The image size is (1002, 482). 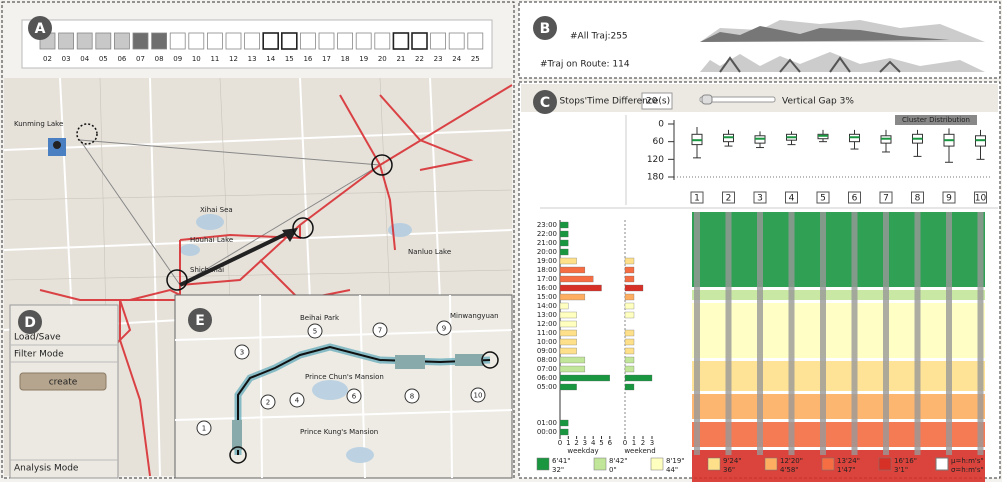 I want to click on legend-key-sd: σ=h:m's", so click(x=967, y=470).